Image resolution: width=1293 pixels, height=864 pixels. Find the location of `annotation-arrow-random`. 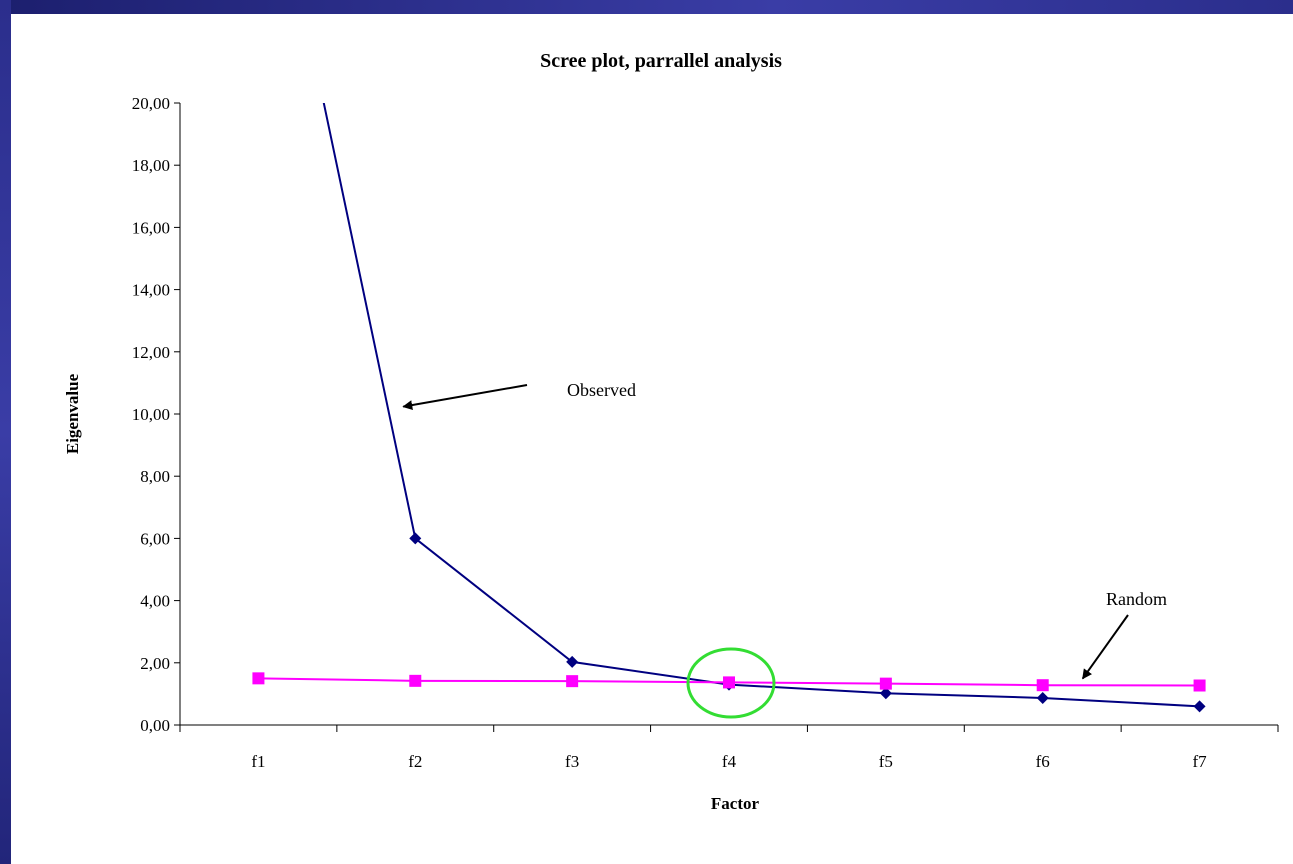

annotation-arrow-random is located at coordinates (1105, 647).